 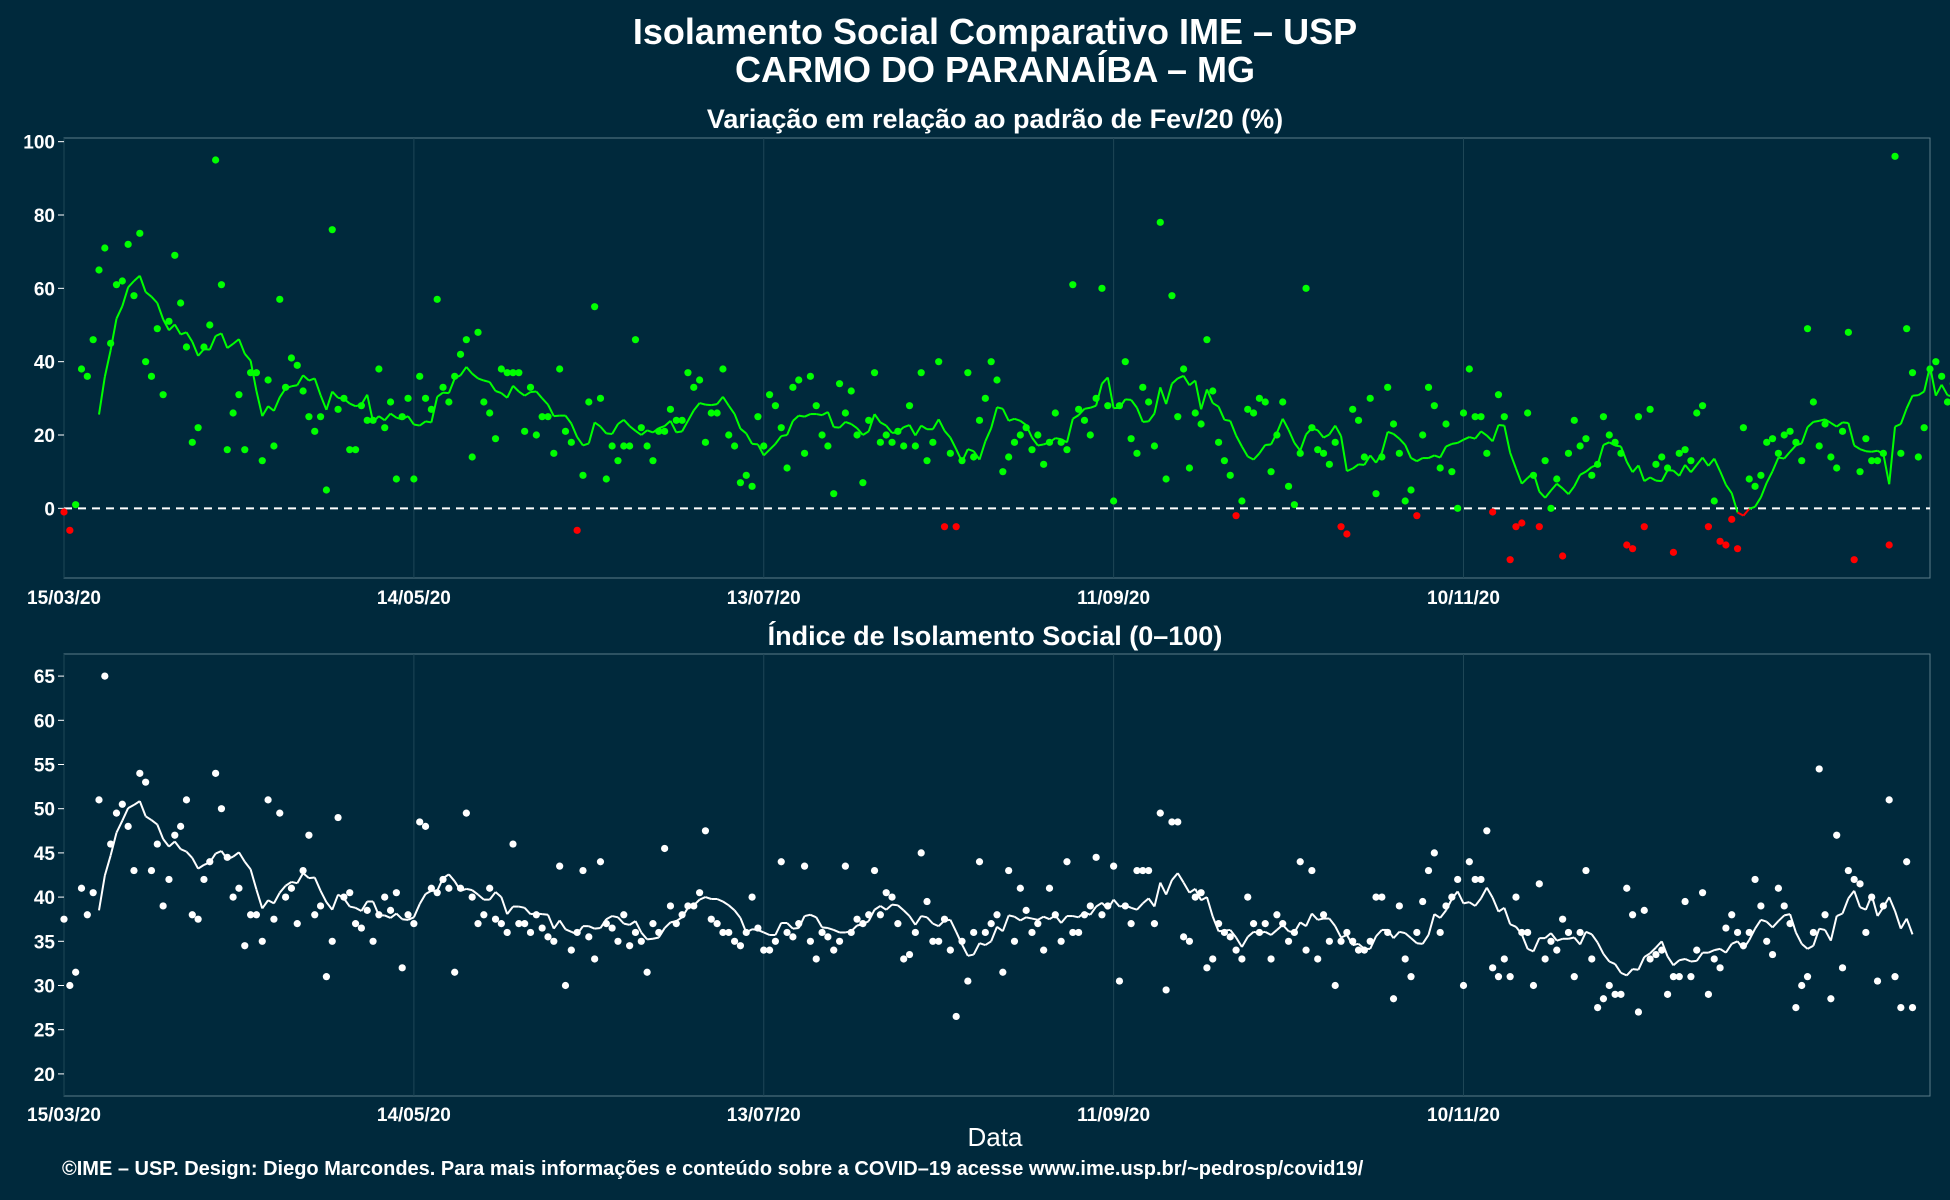 I want to click on panel2-y-tick-label: 25, so click(x=45, y=1031).